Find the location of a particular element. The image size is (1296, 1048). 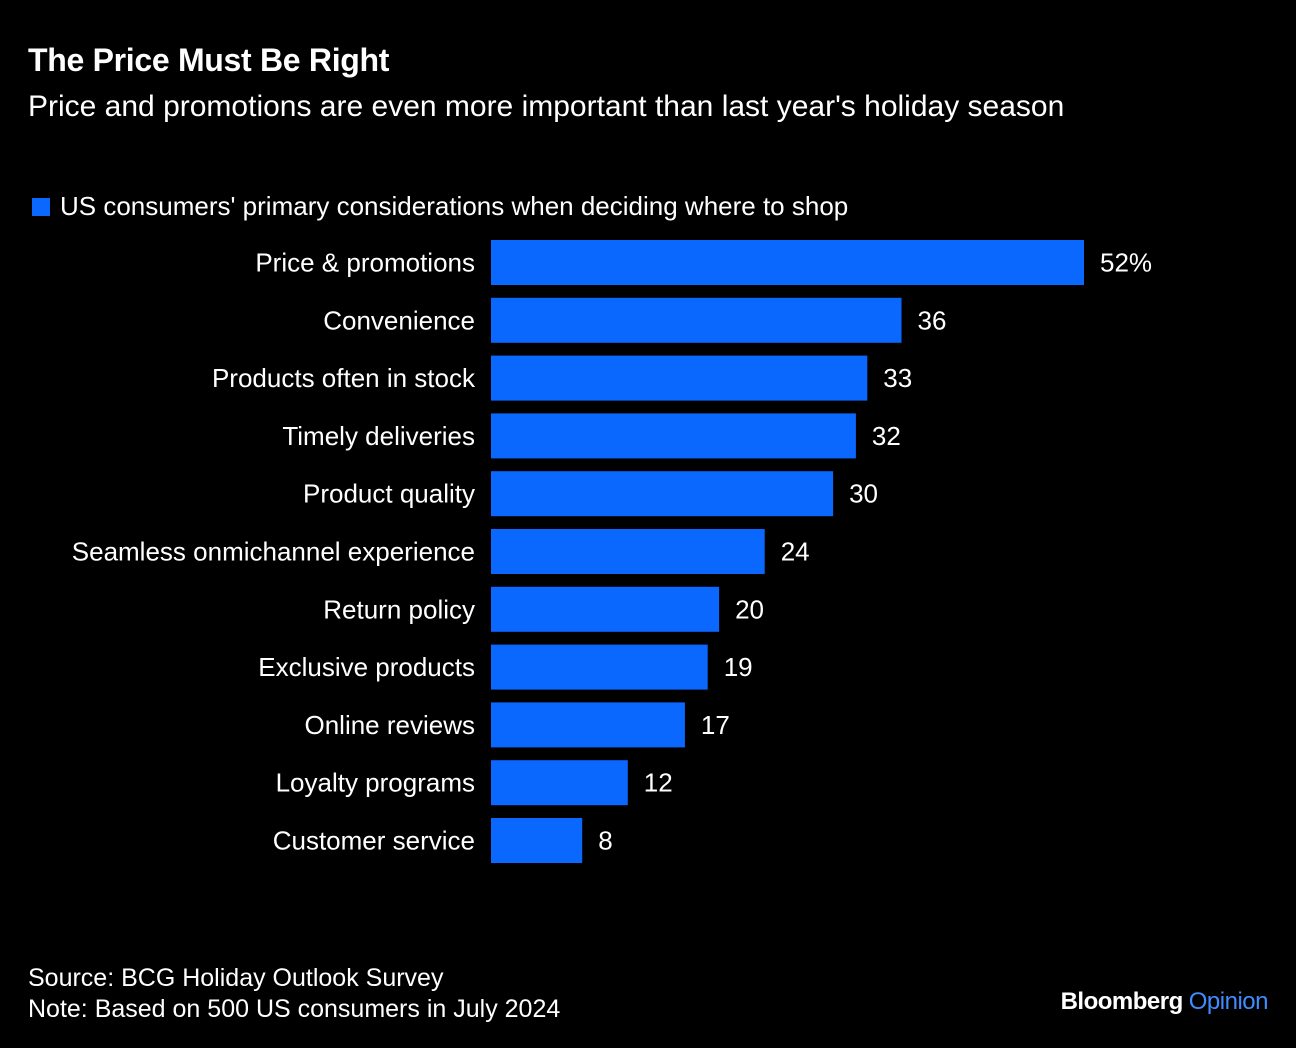

source-note: Source: BCG Holiday Outlook Survey is located at coordinates (236, 978).